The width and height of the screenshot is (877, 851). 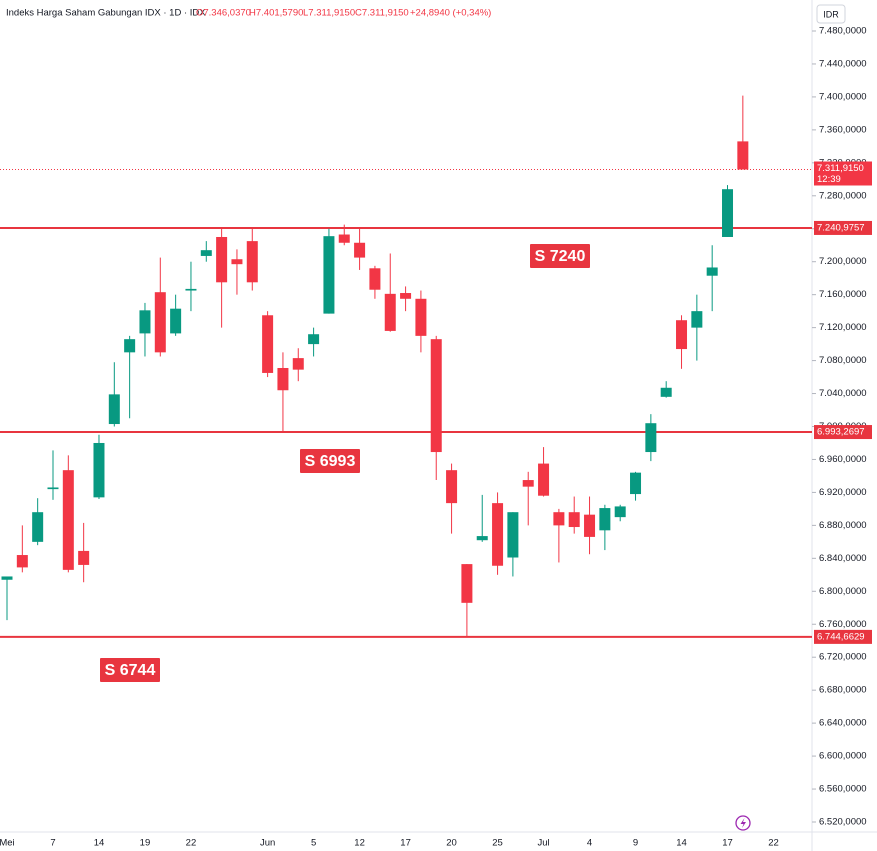 I want to click on y-tick-label: 6.880,0000, so click(x=843, y=525).